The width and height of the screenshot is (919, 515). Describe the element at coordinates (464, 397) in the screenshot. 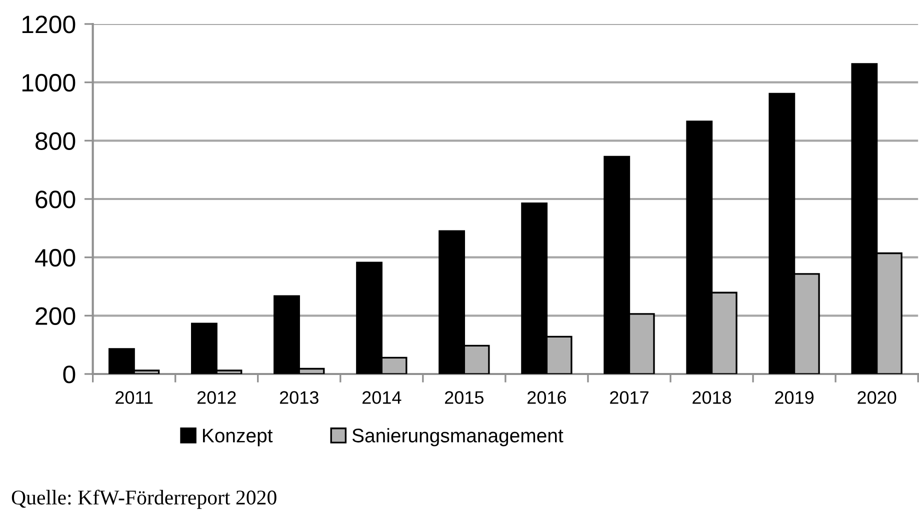

I see `x-tick-label: 2015` at that location.